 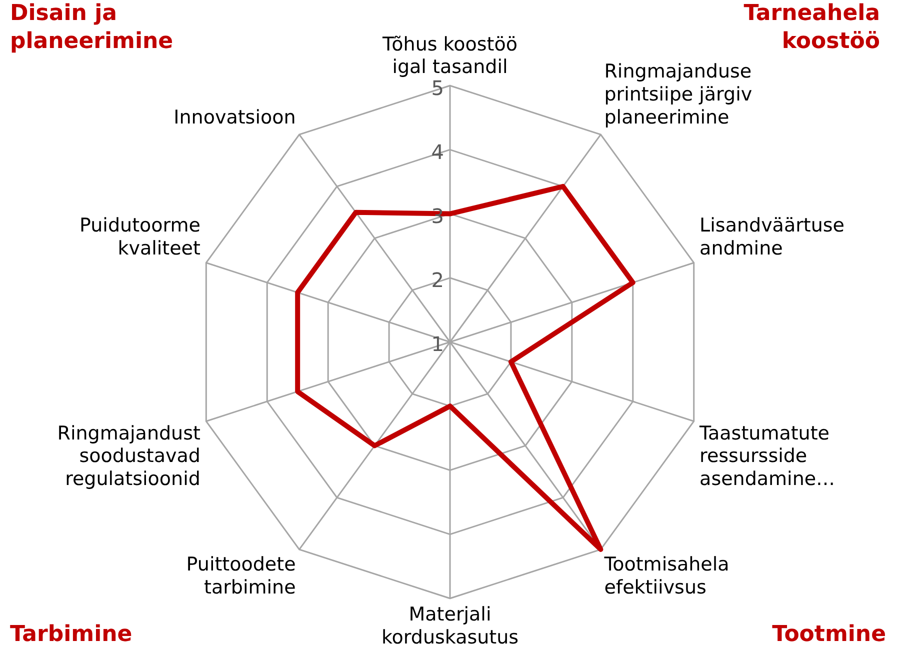 What do you see at coordinates (92, 28) in the screenshot?
I see `text: Disain ja planeerimine` at bounding box center [92, 28].